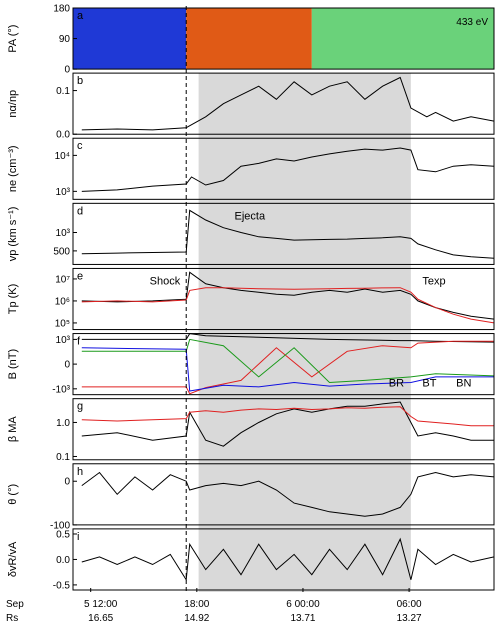 The width and height of the screenshot is (500, 627). What do you see at coordinates (433, 281) in the screenshot?
I see `legend-texp: Texp` at bounding box center [433, 281].